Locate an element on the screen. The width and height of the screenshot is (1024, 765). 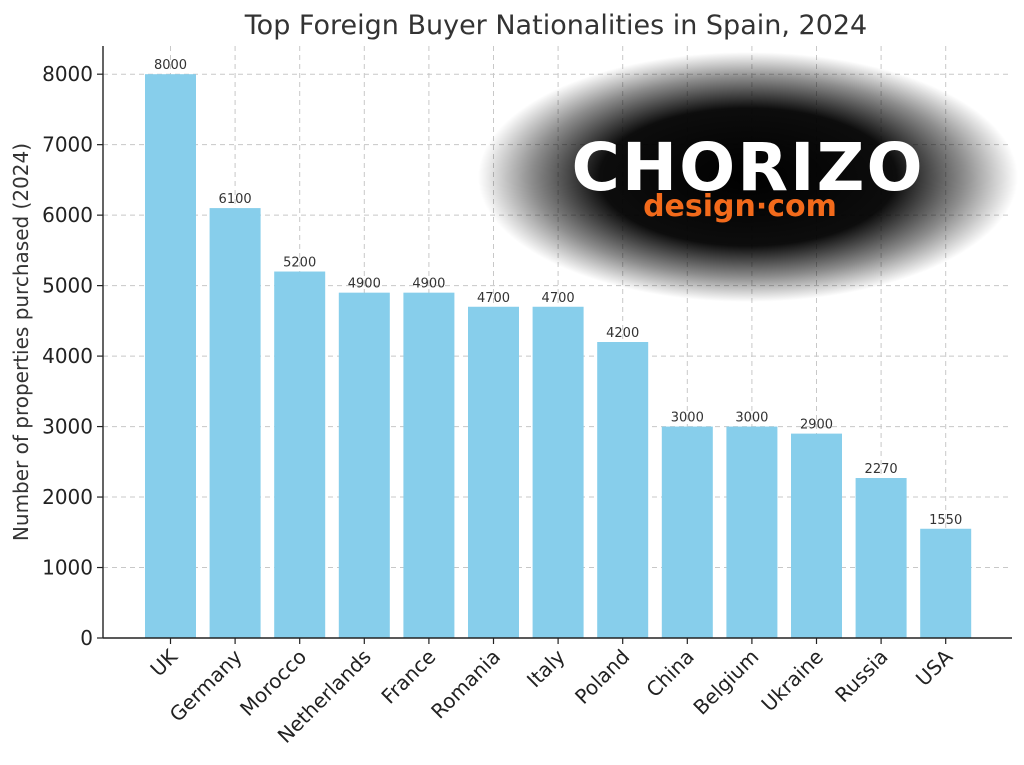
x-tick-label: UK is located at coordinates (163, 662).